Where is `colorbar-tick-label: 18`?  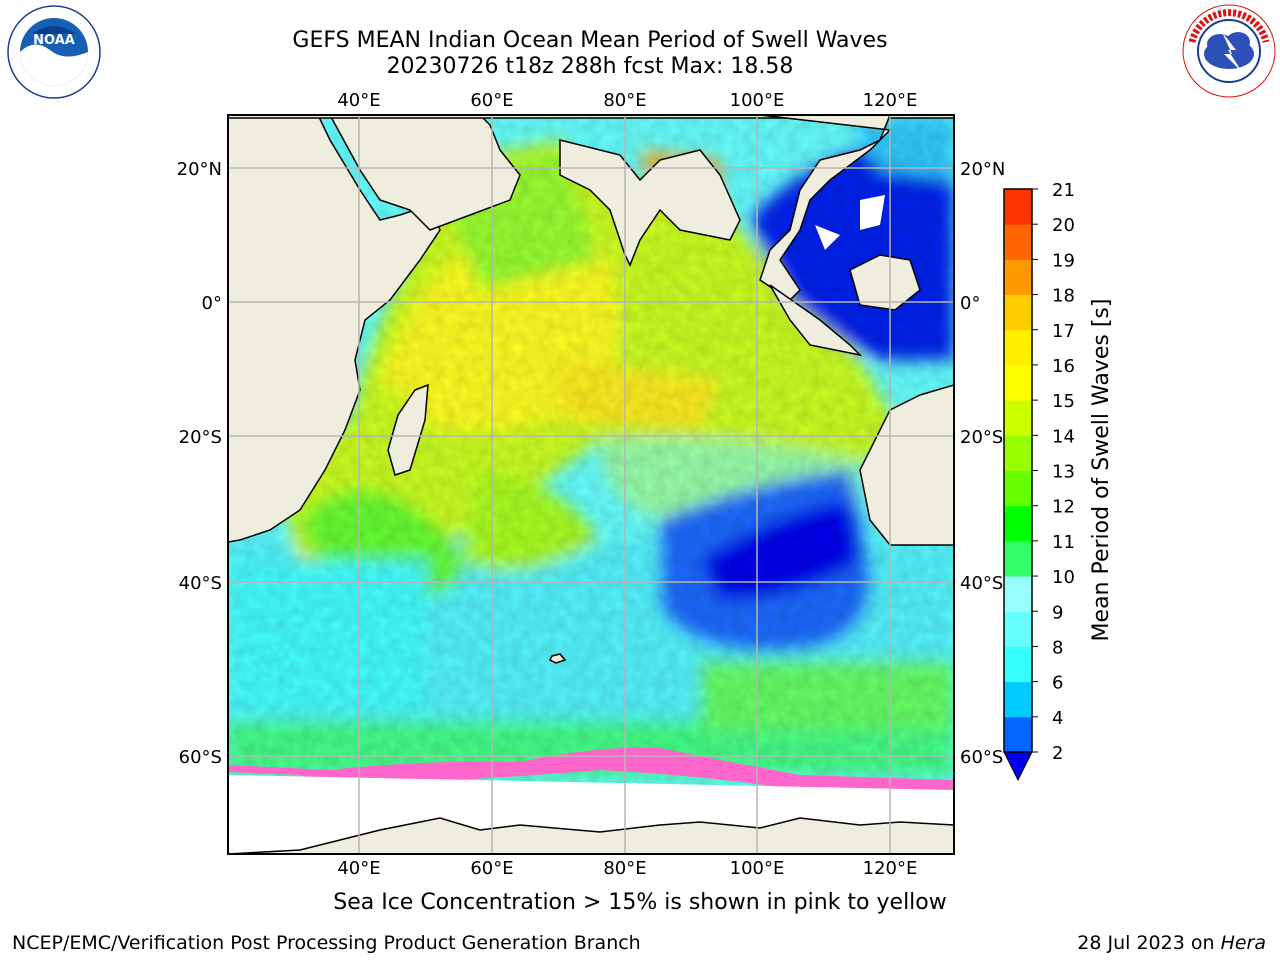 colorbar-tick-label: 18 is located at coordinates (1063, 296).